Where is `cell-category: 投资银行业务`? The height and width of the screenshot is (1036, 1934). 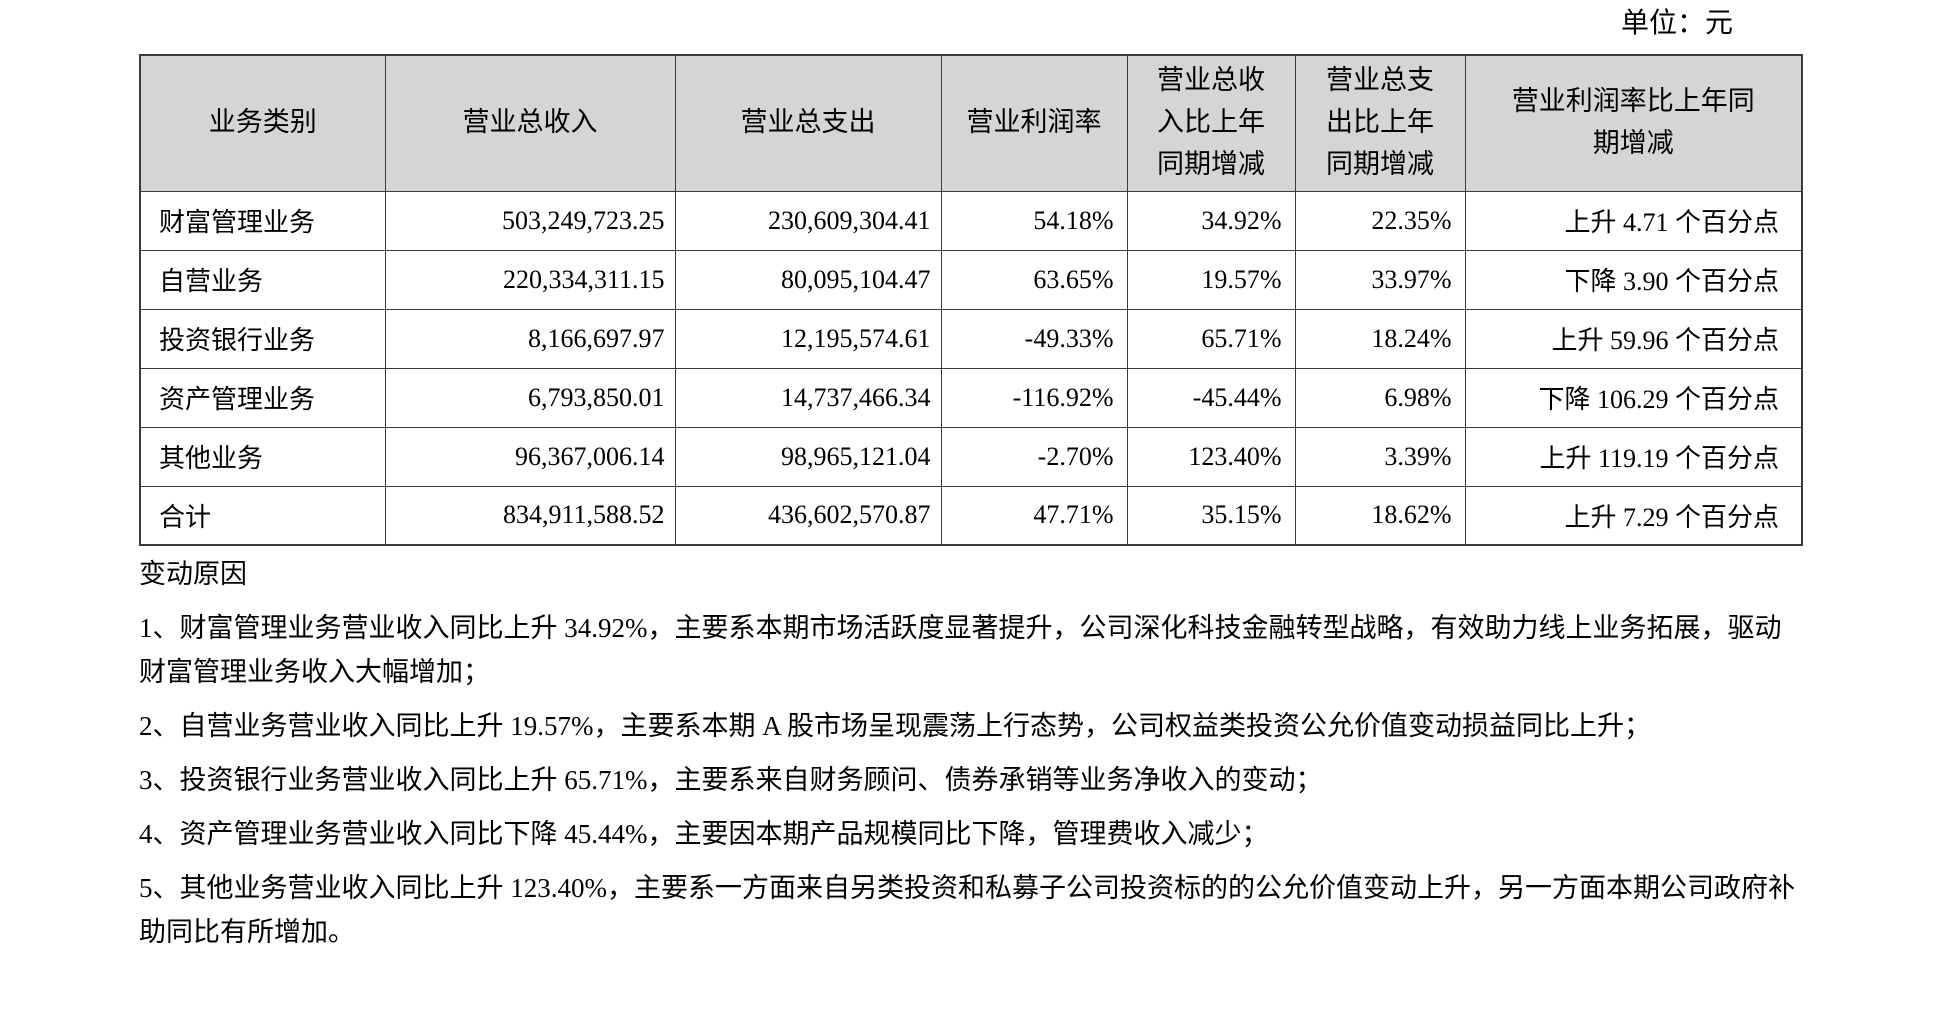
cell-category: 投资银行业务 is located at coordinates (262, 338).